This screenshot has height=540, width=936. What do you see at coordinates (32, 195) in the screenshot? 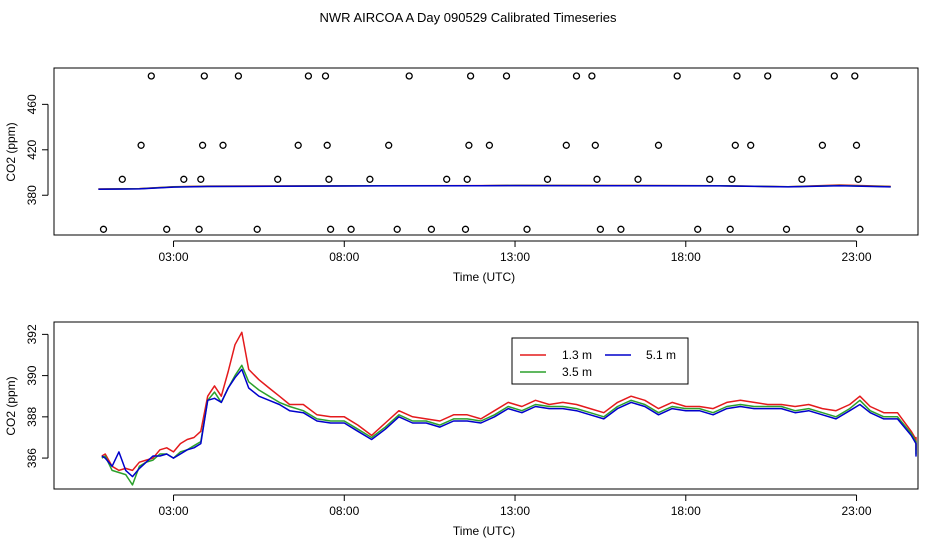
I see `top-y-tick-label: 380` at bounding box center [32, 195].